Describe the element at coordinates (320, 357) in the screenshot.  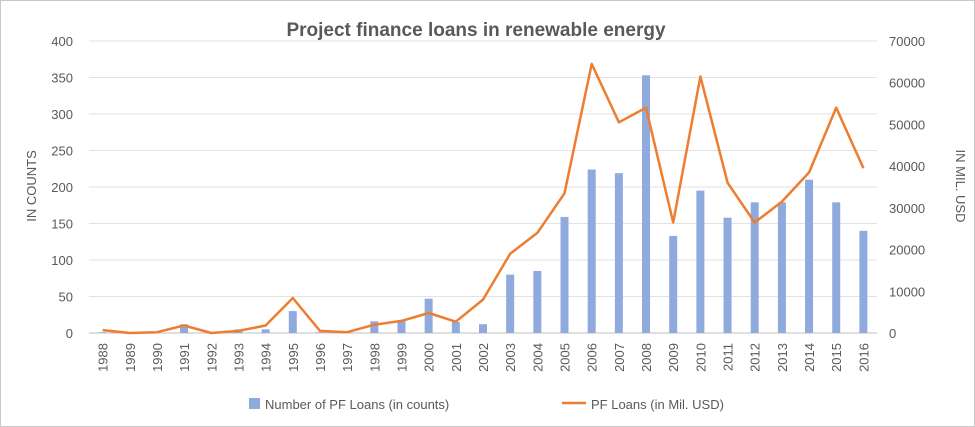
I see `x-tick-label: 1996` at that location.